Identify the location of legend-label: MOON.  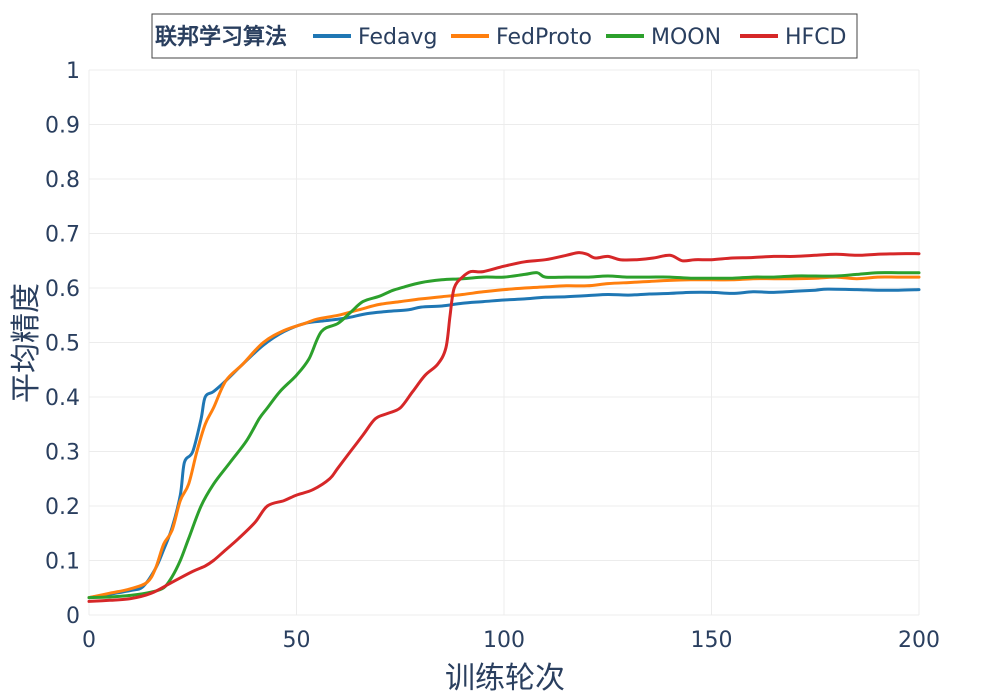
(686, 37).